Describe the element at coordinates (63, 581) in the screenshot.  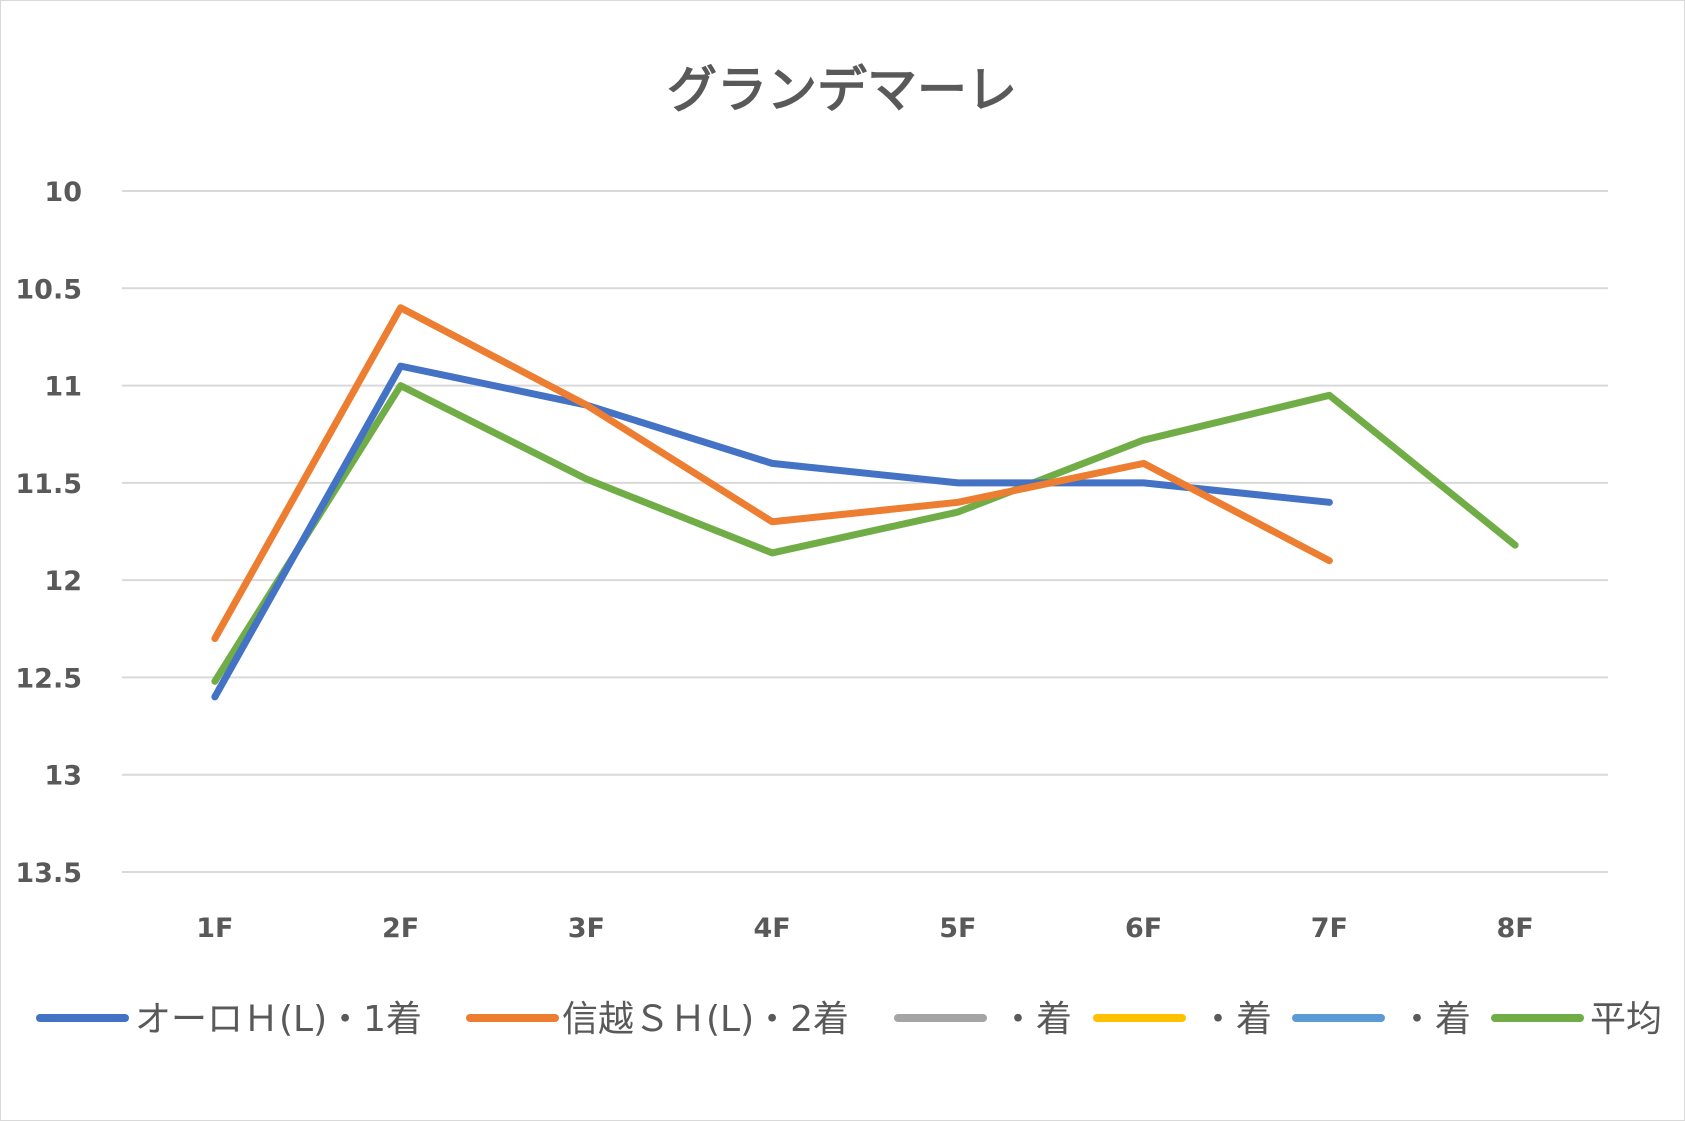
I see `y-tick-label: 12` at that location.